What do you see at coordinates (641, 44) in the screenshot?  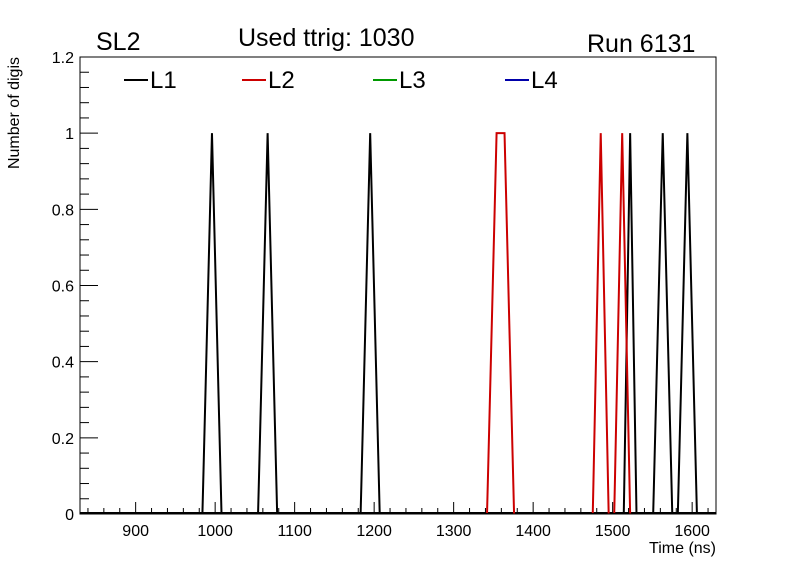 I see `run-label: Run 6131` at bounding box center [641, 44].